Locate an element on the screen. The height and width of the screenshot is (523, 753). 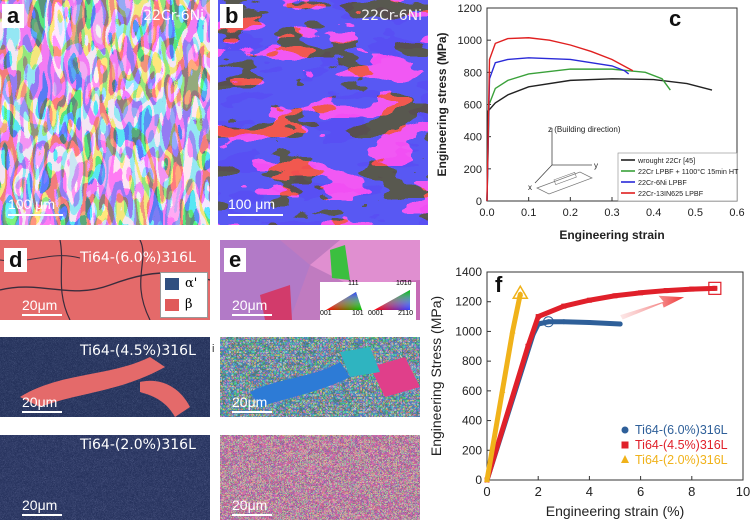
alloy-label-b: 22Cr-6Ni is located at coordinates (391, 16).